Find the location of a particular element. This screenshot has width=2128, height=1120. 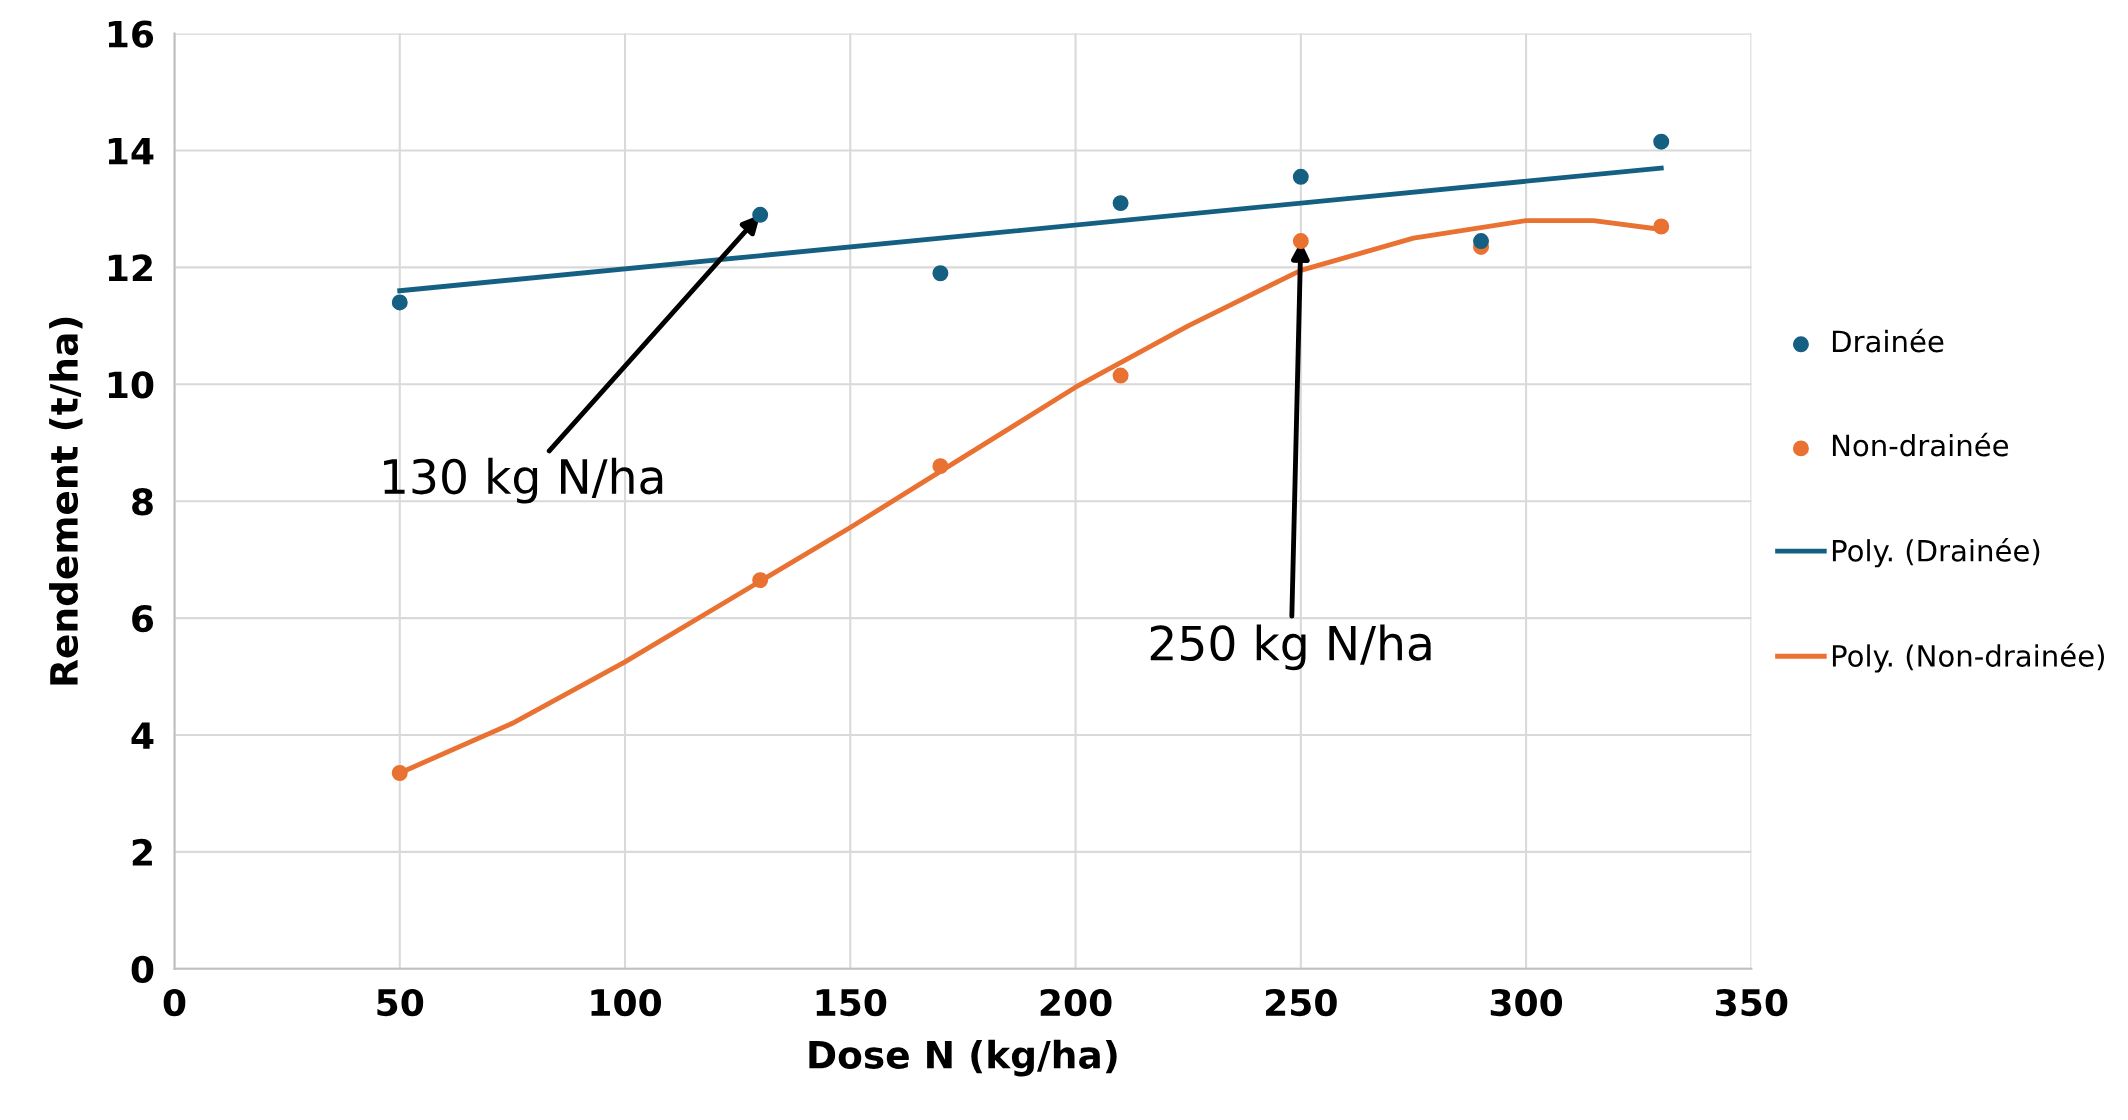

legend-label: Non-drainée is located at coordinates (1920, 444).